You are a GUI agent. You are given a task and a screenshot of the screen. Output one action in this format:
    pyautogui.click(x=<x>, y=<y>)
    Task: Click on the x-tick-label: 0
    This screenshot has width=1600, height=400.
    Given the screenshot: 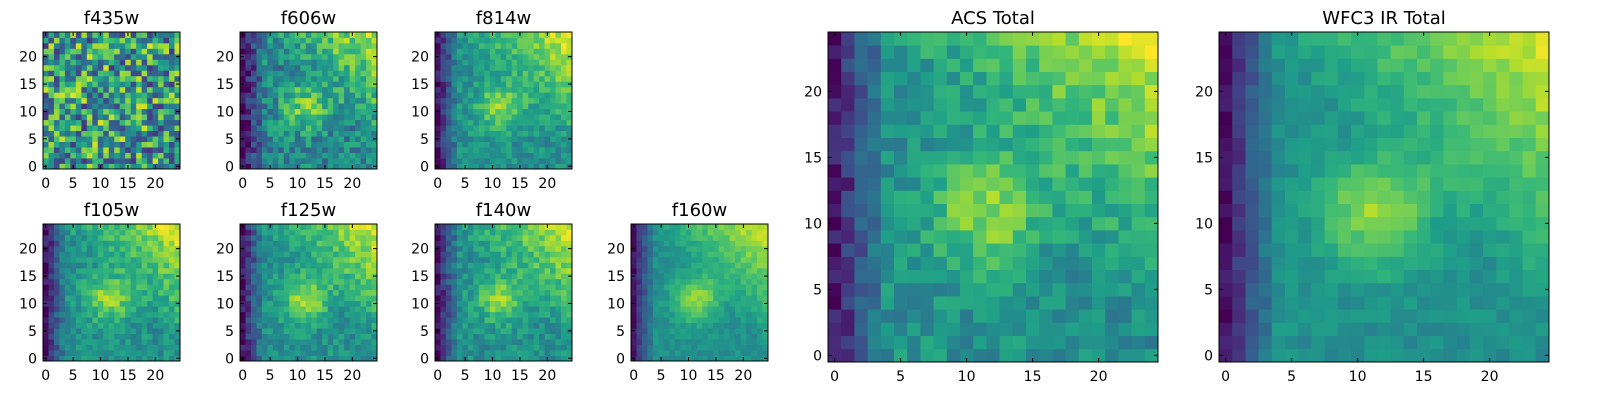 What is the action you would take?
    pyautogui.click(x=633, y=376)
    